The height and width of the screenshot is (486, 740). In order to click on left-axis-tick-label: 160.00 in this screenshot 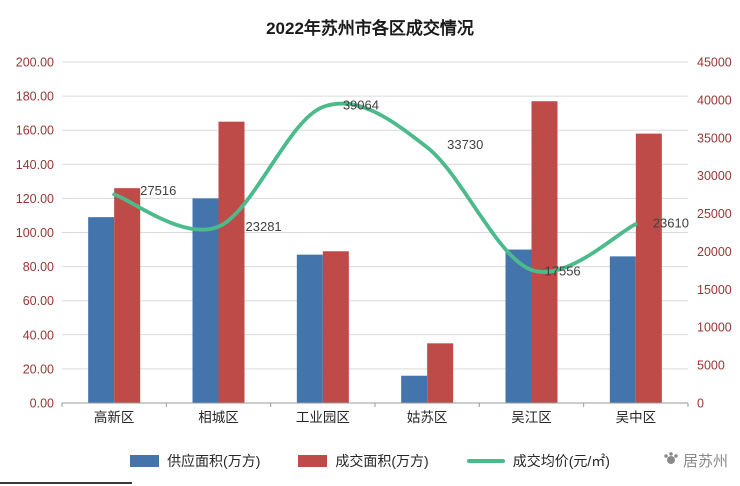, I will do `click(35, 131)`.